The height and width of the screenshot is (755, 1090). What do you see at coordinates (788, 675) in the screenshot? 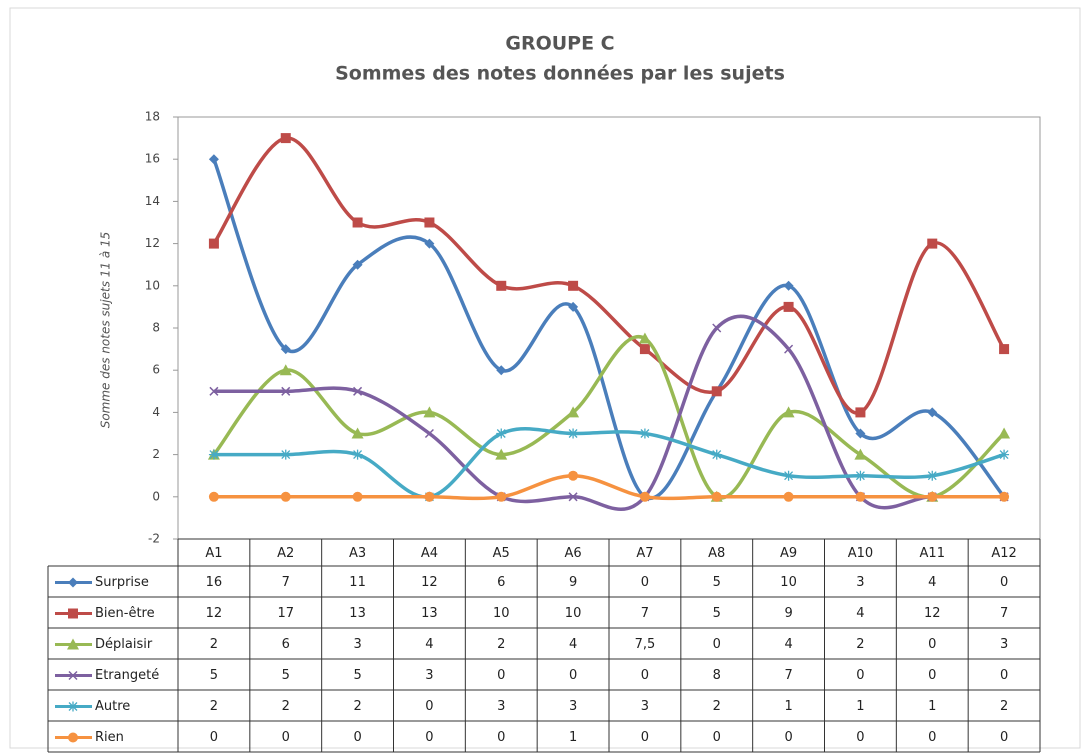
I see `table-cell: 7` at bounding box center [788, 675].